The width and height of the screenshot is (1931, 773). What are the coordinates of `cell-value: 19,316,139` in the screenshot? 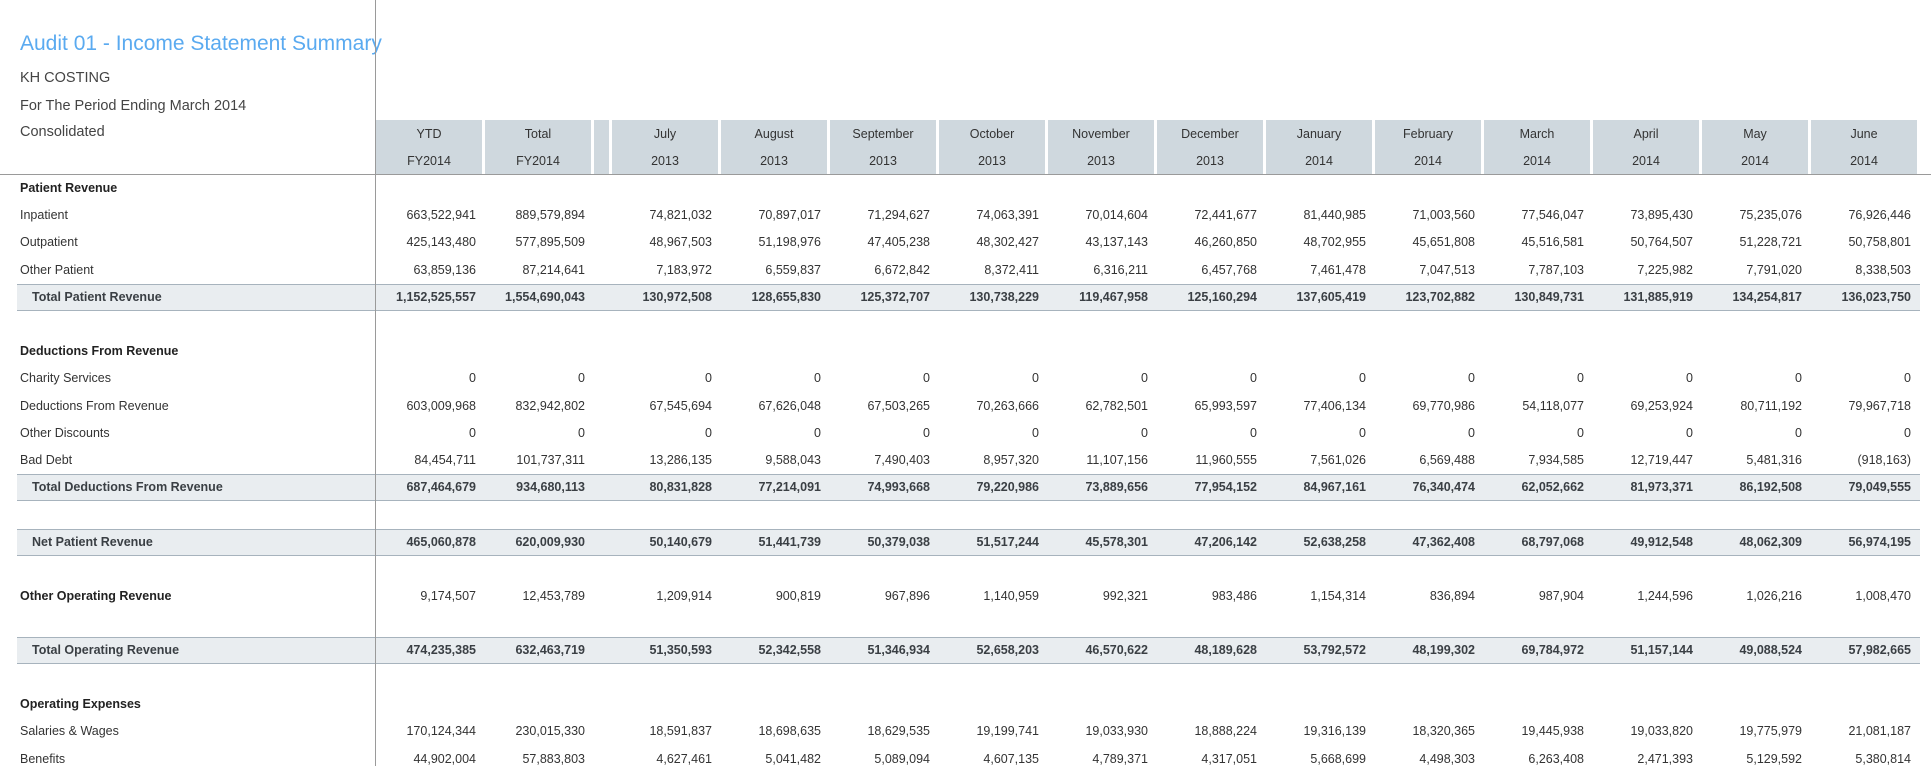 It's located at (1334, 731).